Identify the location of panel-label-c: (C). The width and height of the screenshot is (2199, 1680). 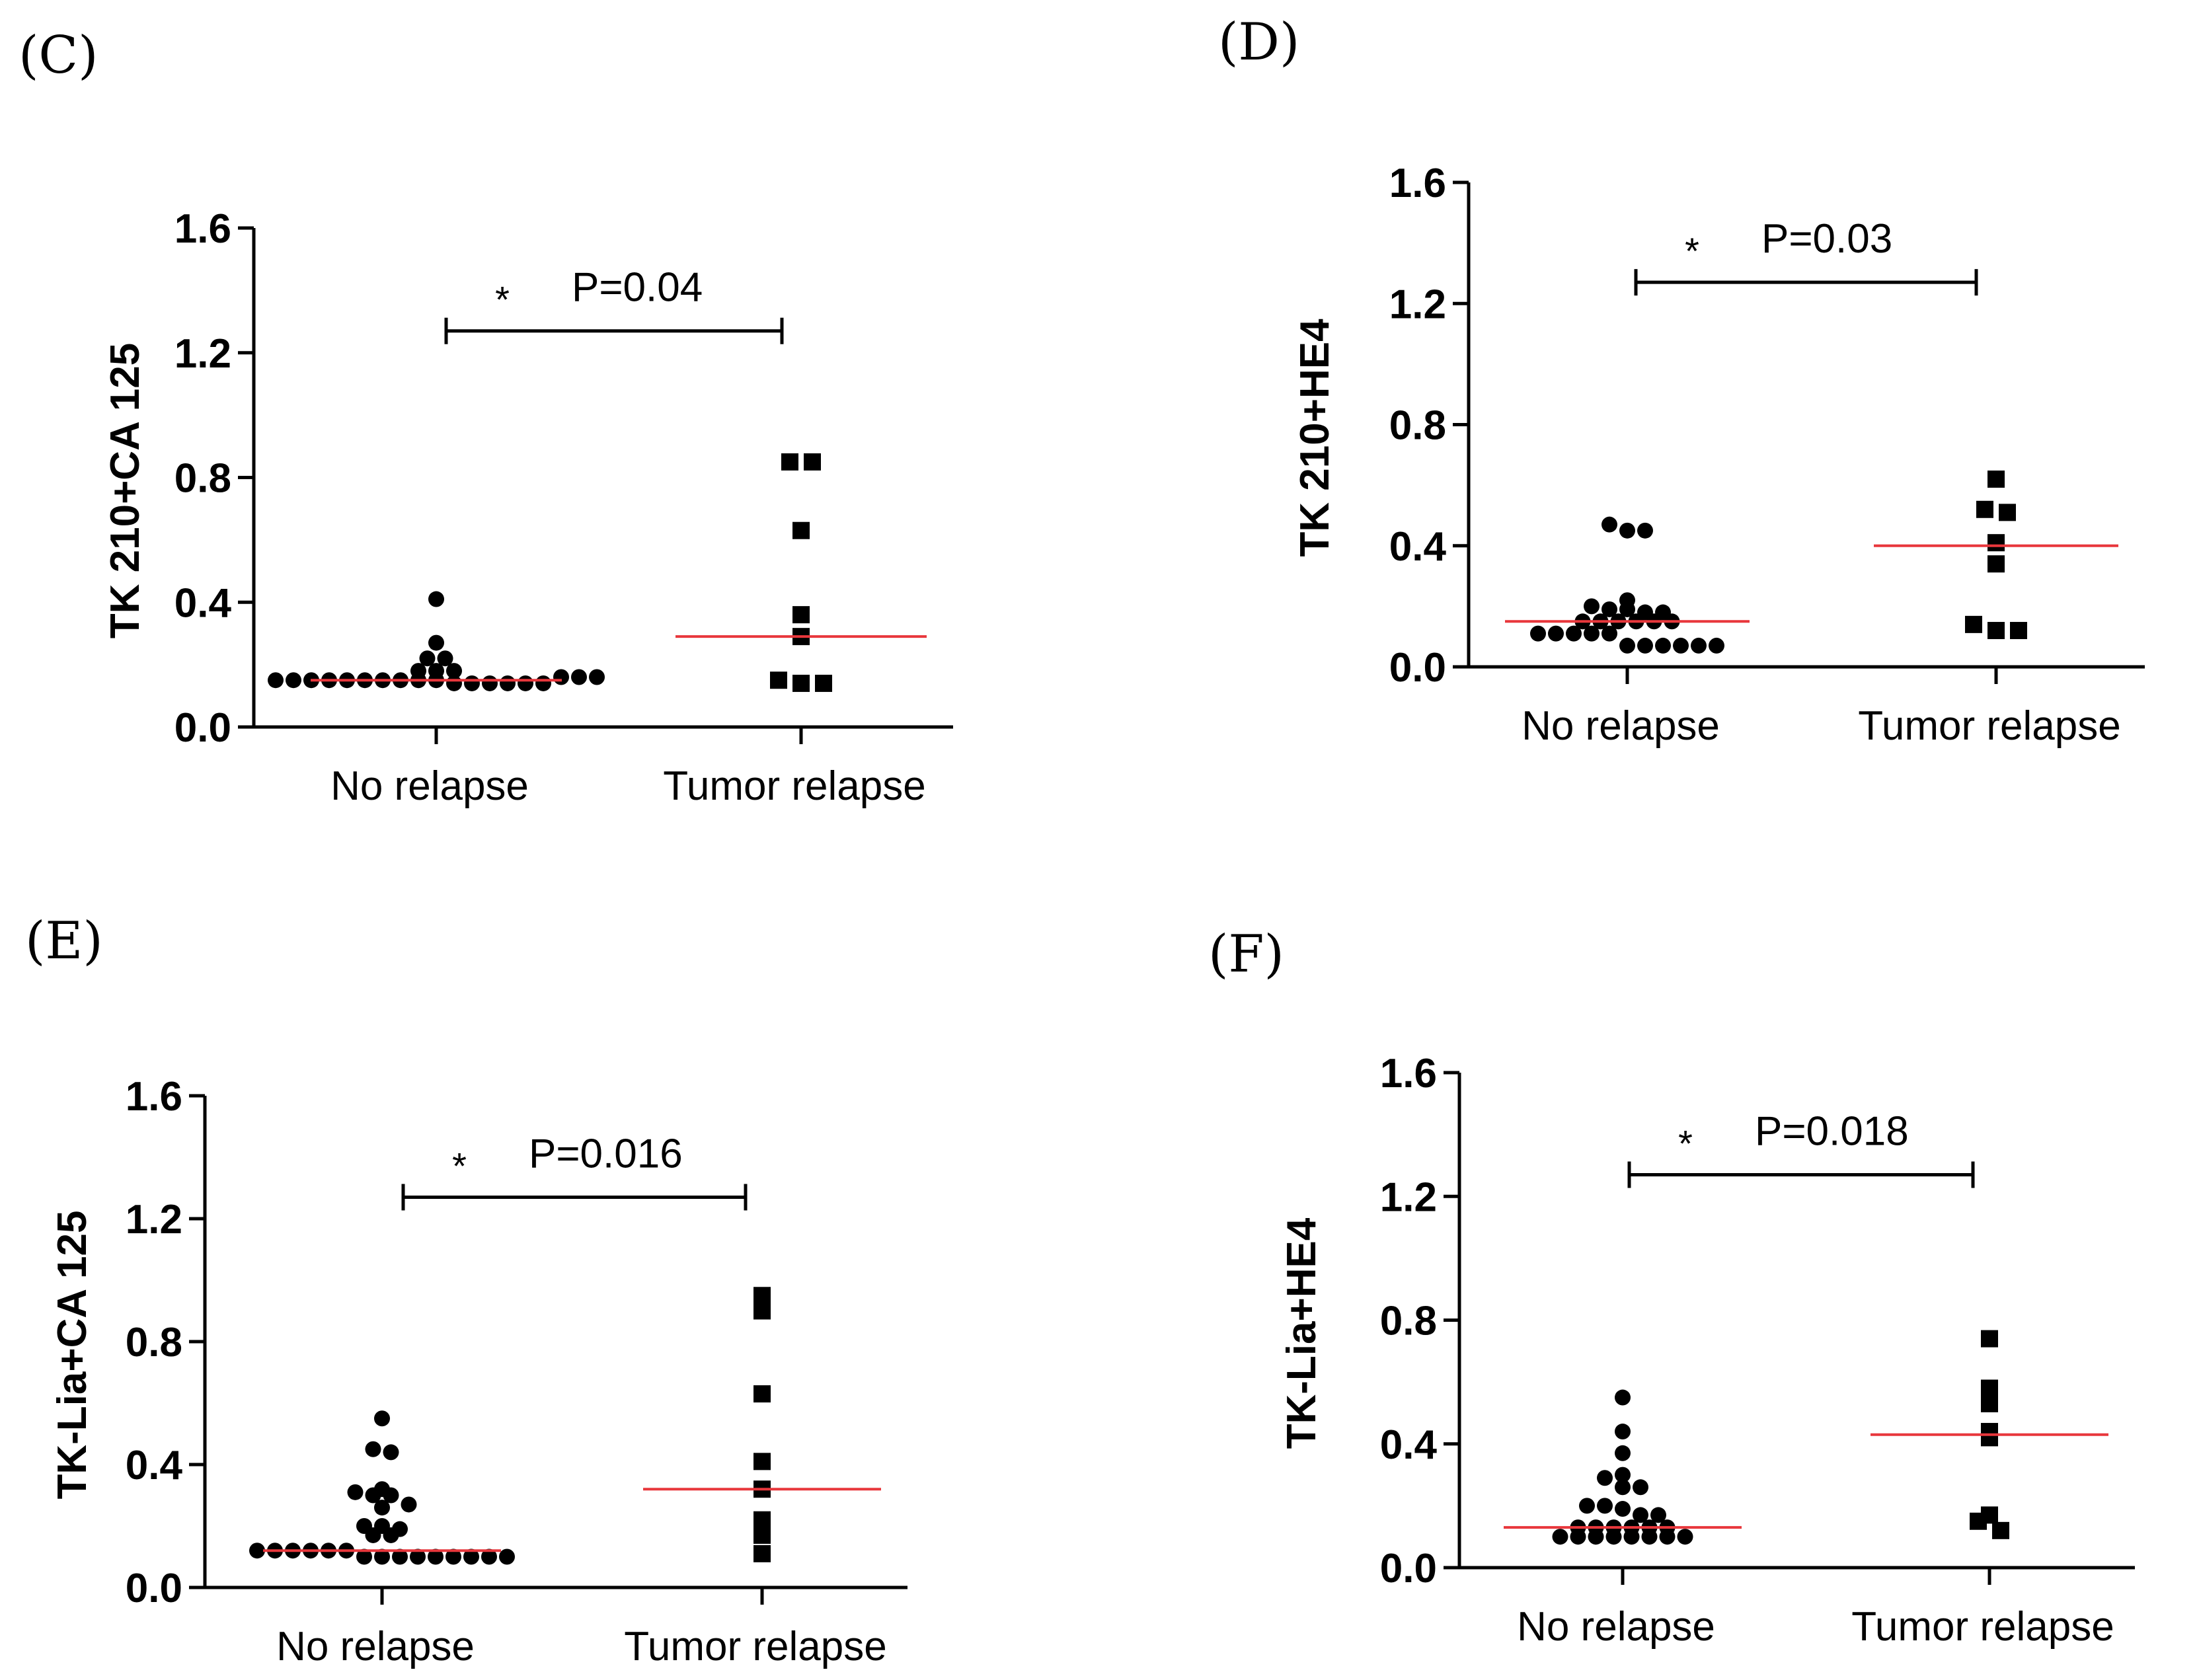
(58, 55).